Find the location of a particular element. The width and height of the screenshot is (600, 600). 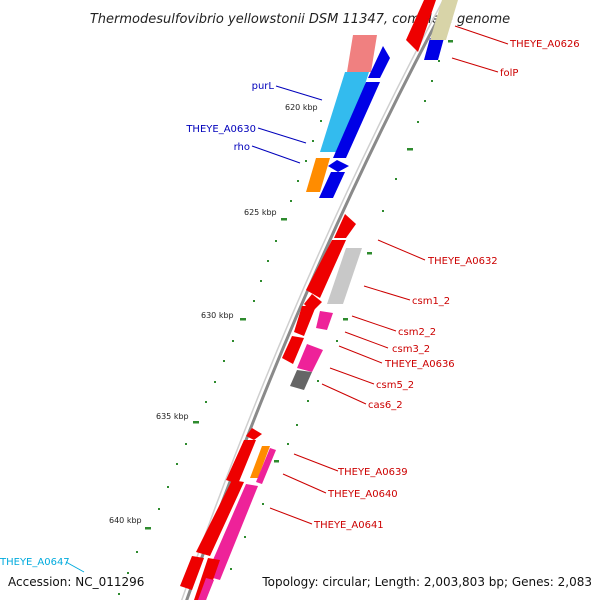

gene-label-theye-a0641: THEYE_A0641 is located at coordinates (348, 525).